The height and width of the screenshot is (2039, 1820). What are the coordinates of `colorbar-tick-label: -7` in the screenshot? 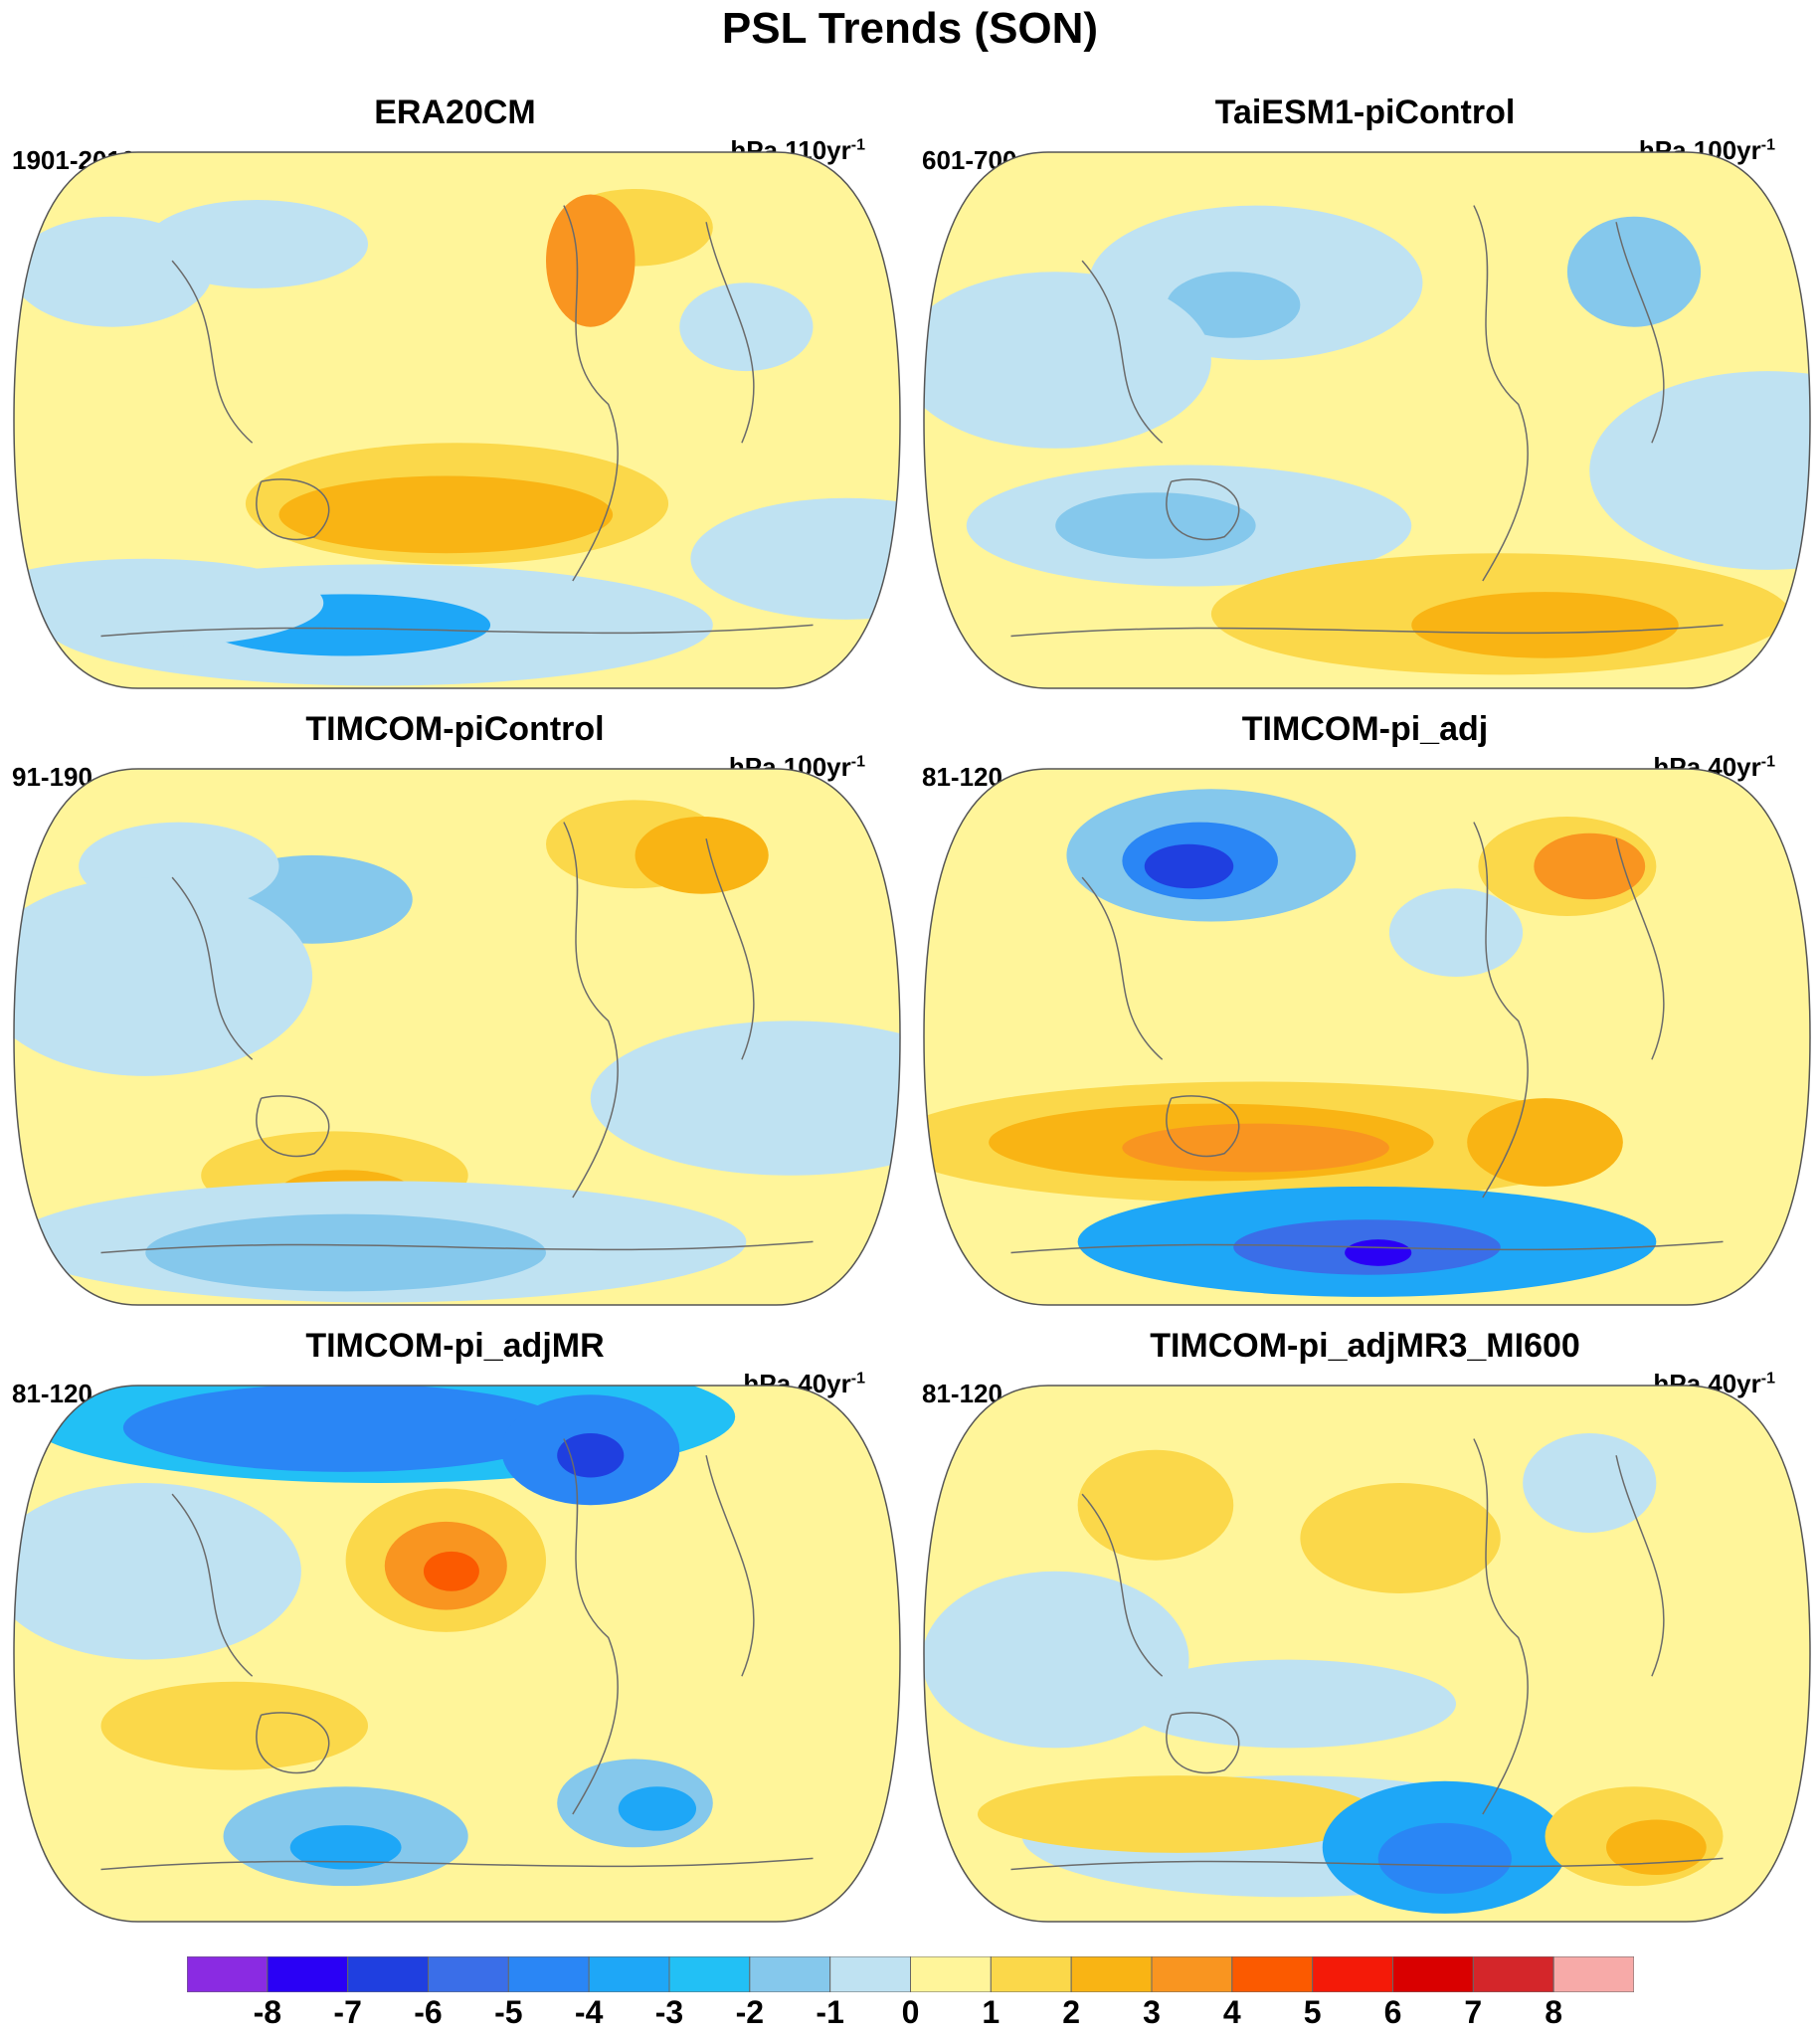 It's located at (347, 2012).